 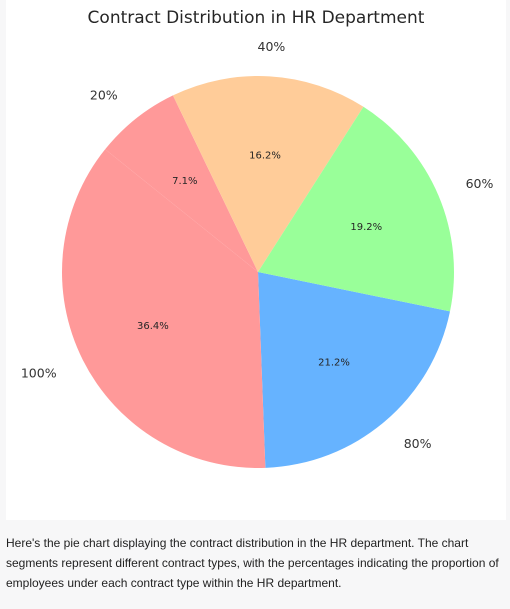 I want to click on slice-label: 40%, so click(x=272, y=46).